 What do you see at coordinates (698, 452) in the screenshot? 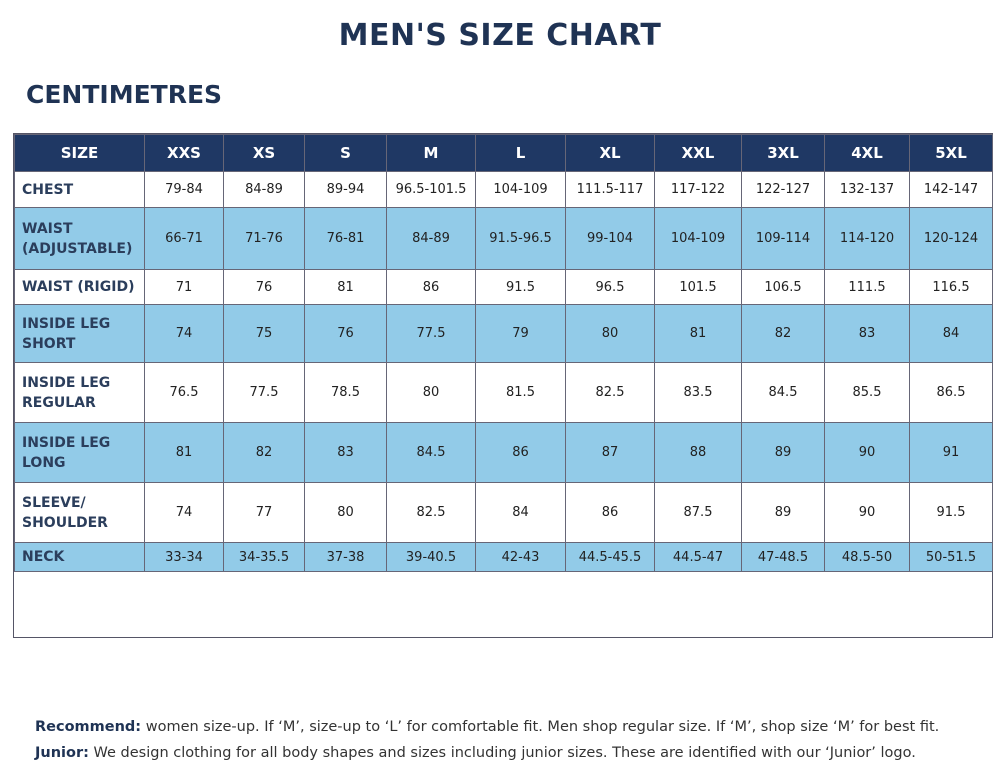
I see `cell: 88` at bounding box center [698, 452].